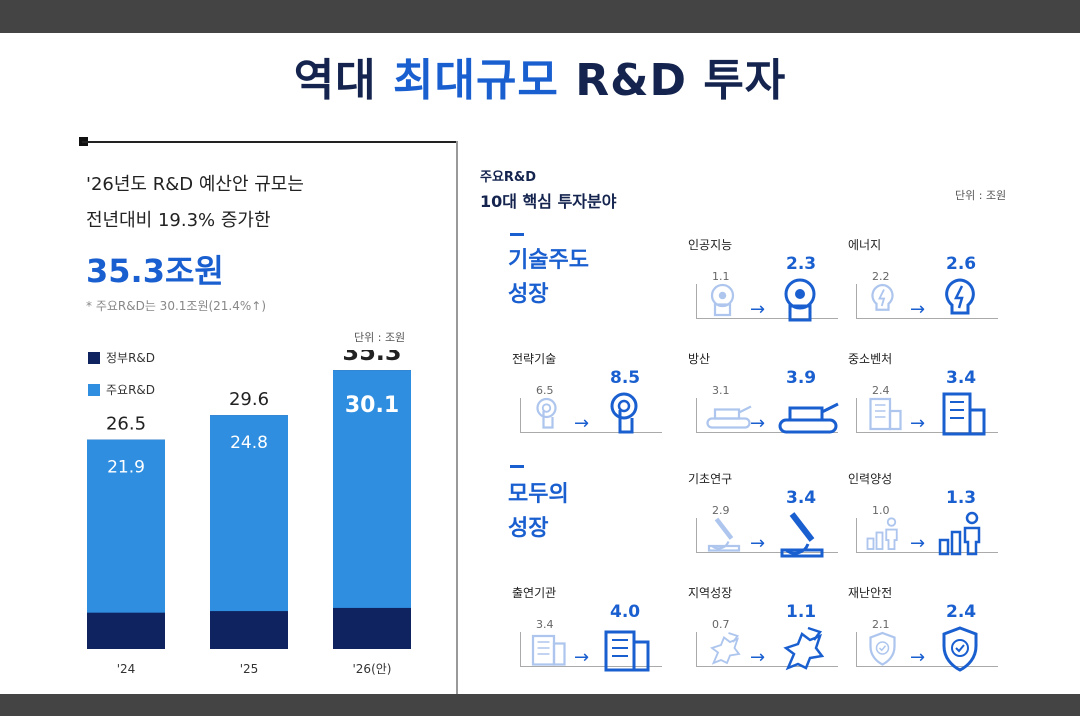 This screenshot has height=716, width=1080. I want to click on field-new-value: 3.4, so click(961, 378).